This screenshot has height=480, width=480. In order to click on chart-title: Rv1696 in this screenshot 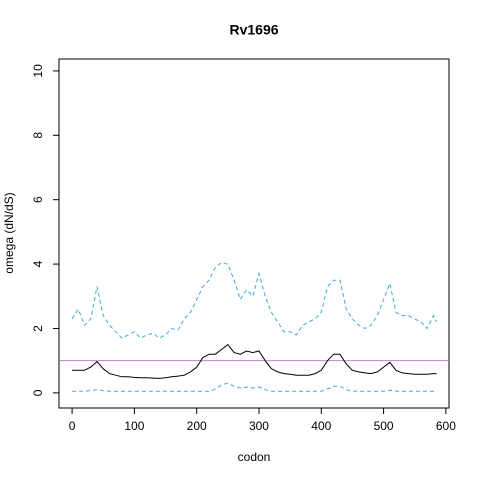, I will do `click(253, 30)`.